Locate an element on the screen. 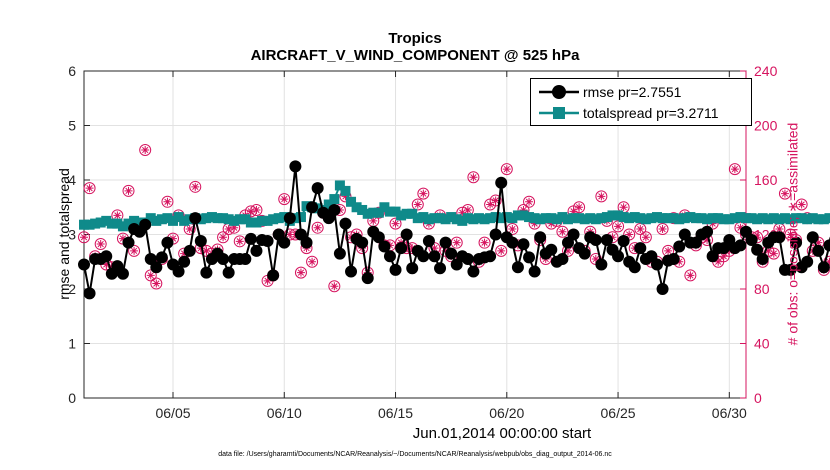 This screenshot has width=830, height=470. y-tick-label: 4 is located at coordinates (72, 180).